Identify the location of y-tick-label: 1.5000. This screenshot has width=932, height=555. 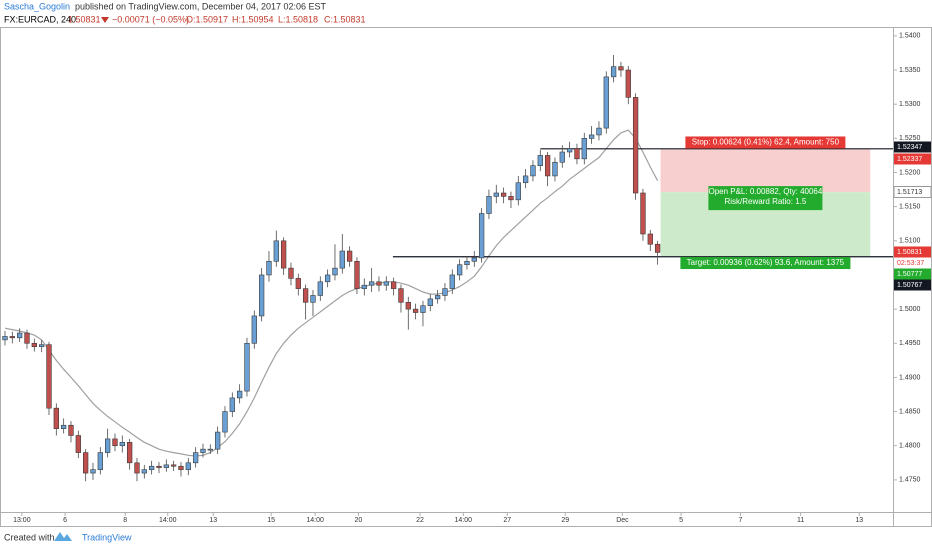
(910, 309).